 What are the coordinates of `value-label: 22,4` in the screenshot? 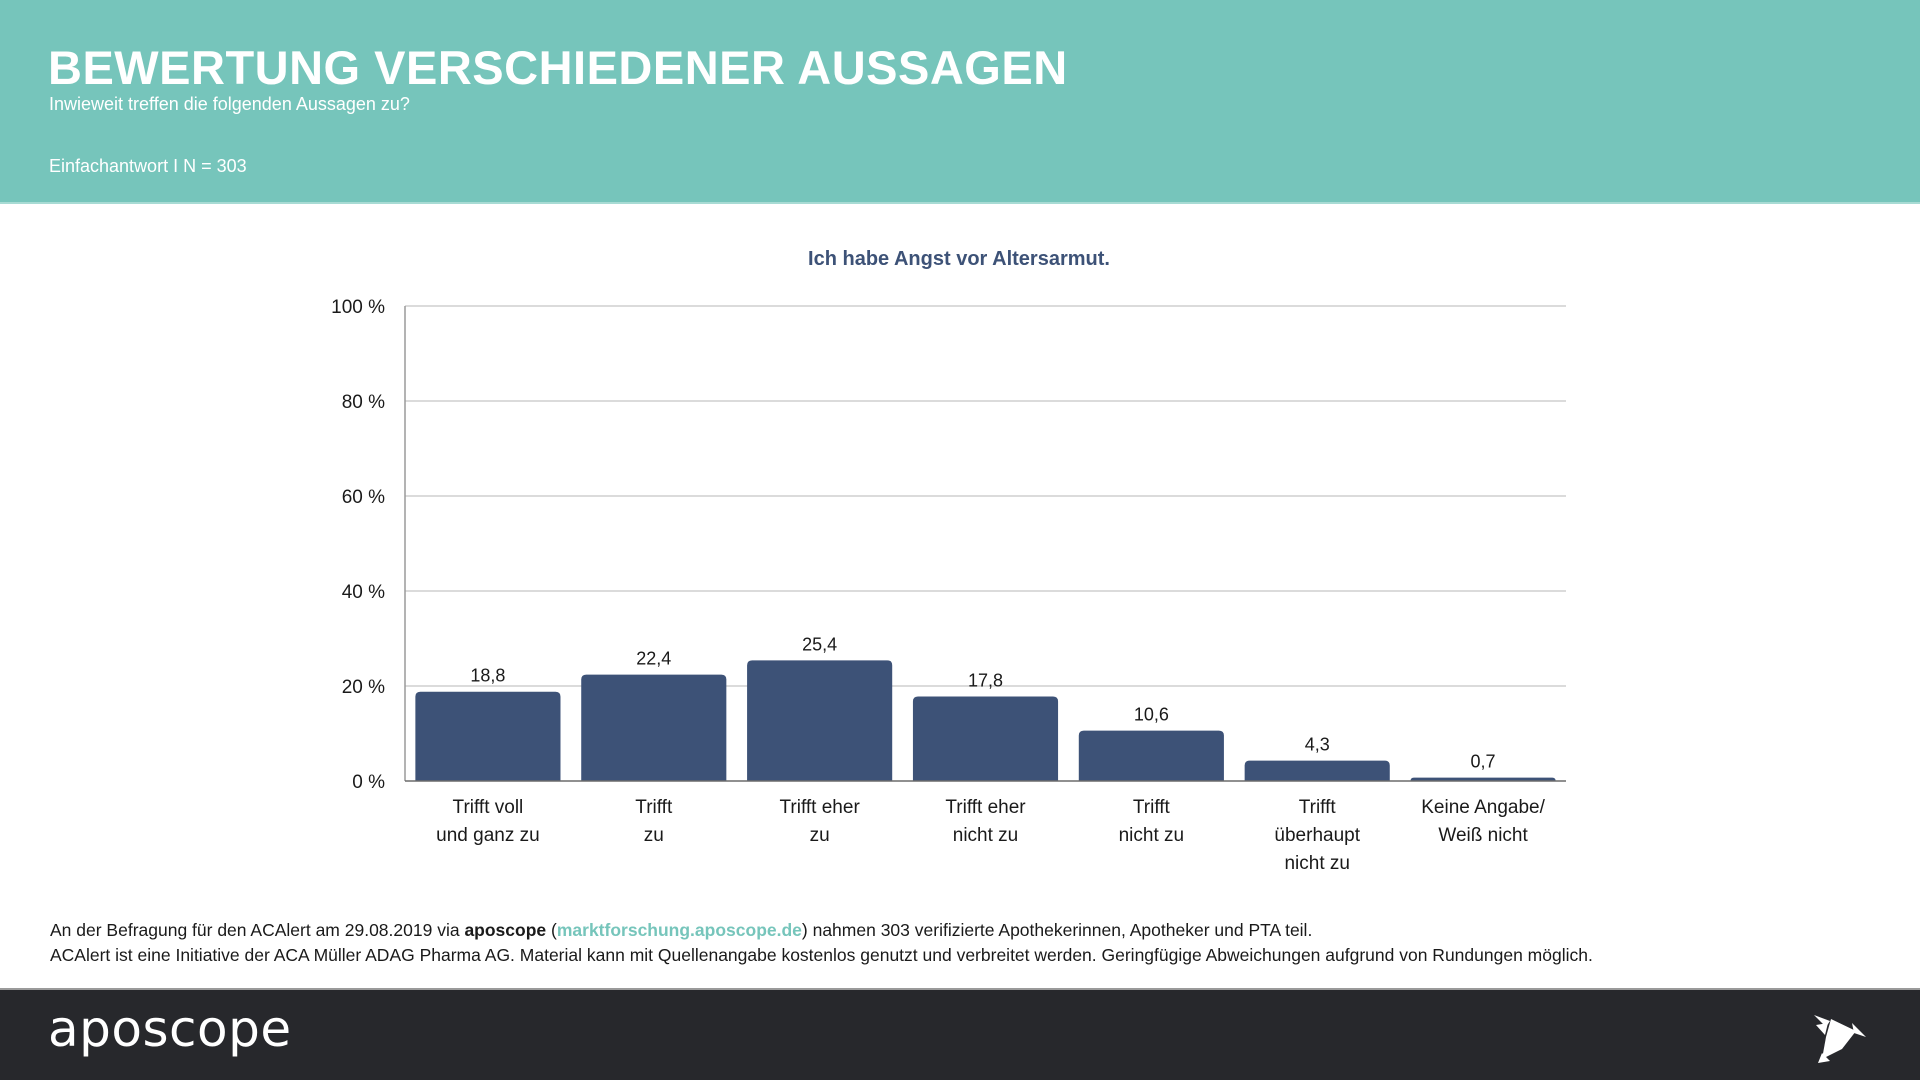 It's located at (653, 659).